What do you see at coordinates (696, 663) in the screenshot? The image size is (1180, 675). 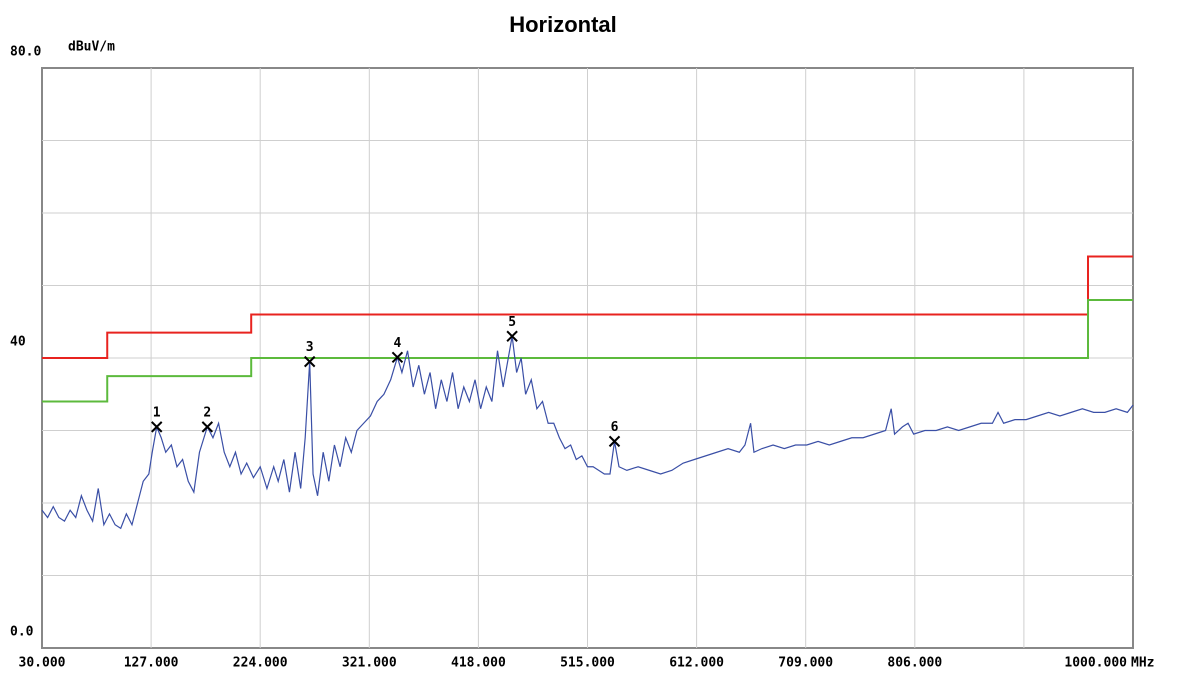 I see `x-tick-label: 612.000` at bounding box center [696, 663].